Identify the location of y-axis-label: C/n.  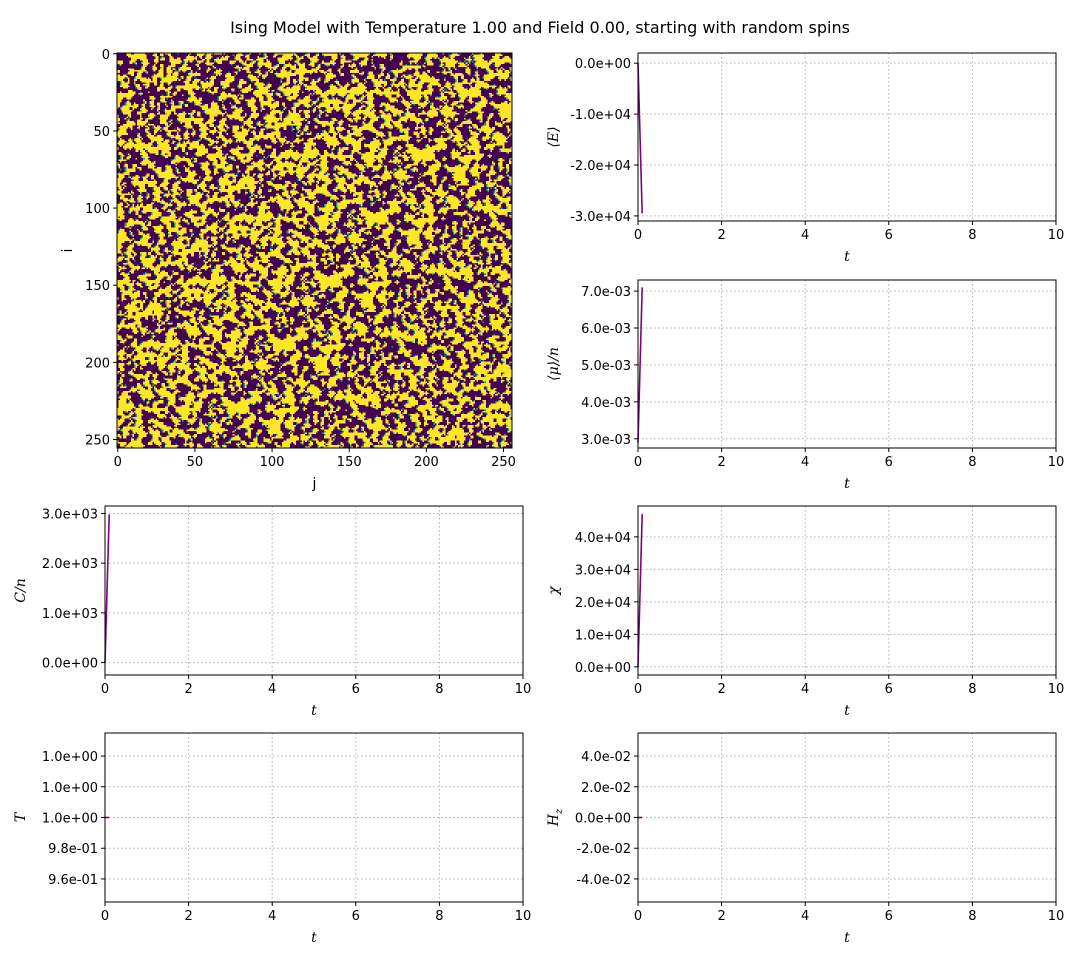
(21, 590).